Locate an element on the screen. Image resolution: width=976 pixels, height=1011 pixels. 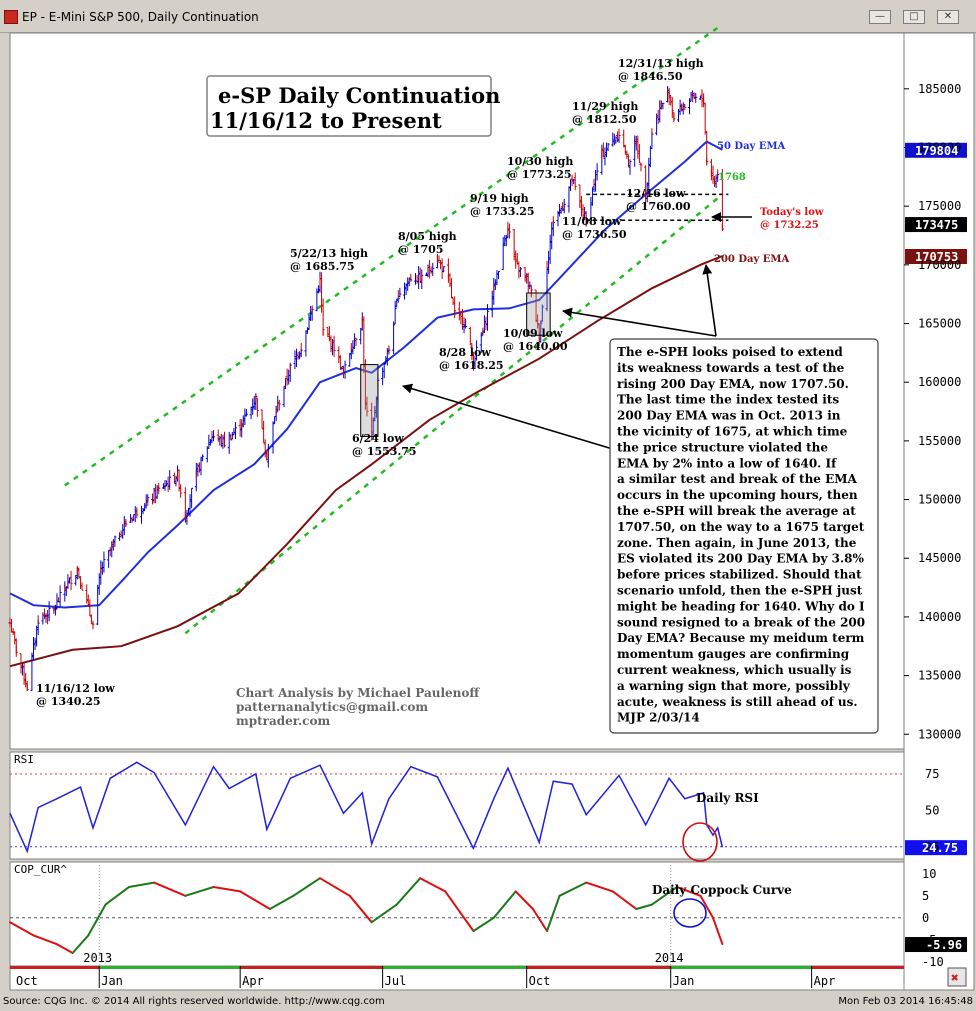
commentary-line: momentum gauges are confirming is located at coordinates (733, 654).